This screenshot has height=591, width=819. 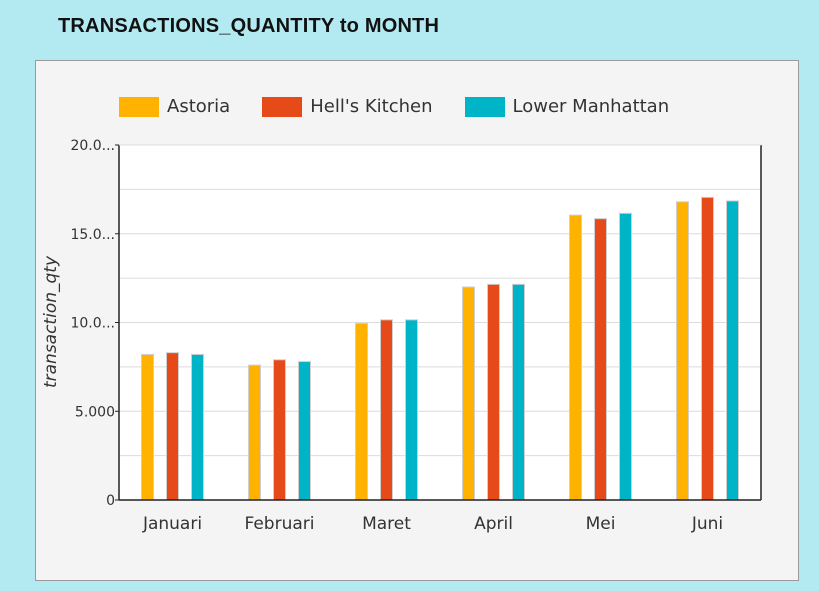 What do you see at coordinates (601, 524) in the screenshot?
I see `x-tick-label: Mei` at bounding box center [601, 524].